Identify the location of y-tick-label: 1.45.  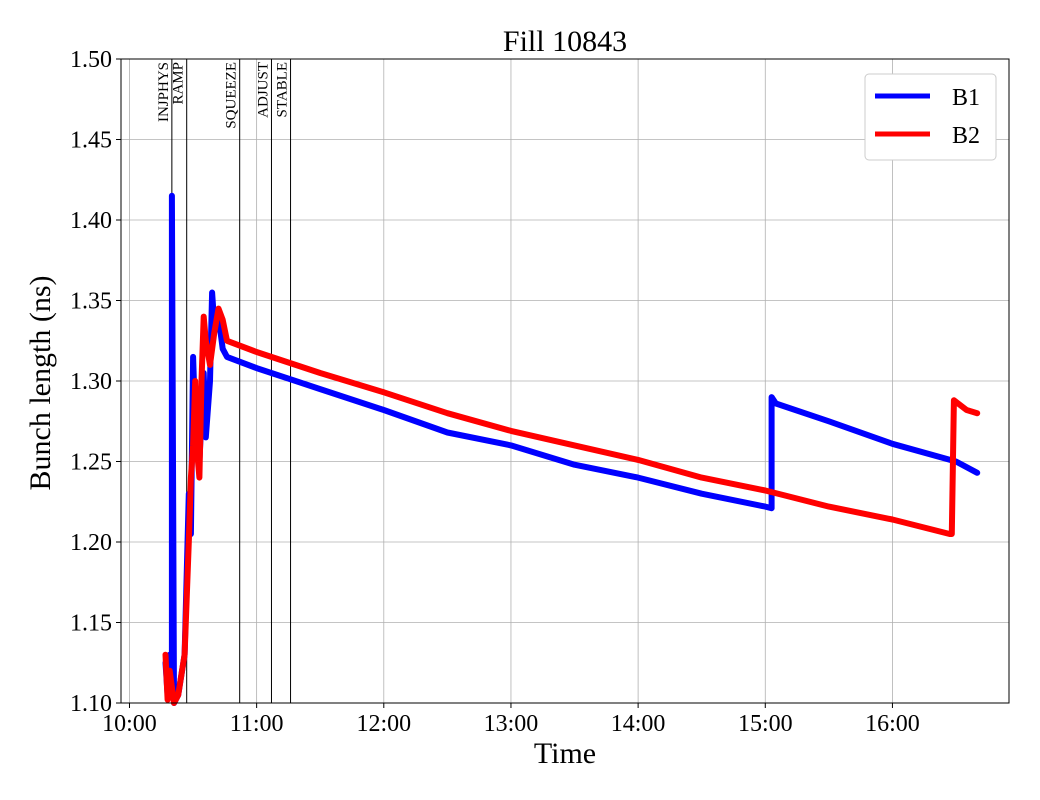
(91, 141).